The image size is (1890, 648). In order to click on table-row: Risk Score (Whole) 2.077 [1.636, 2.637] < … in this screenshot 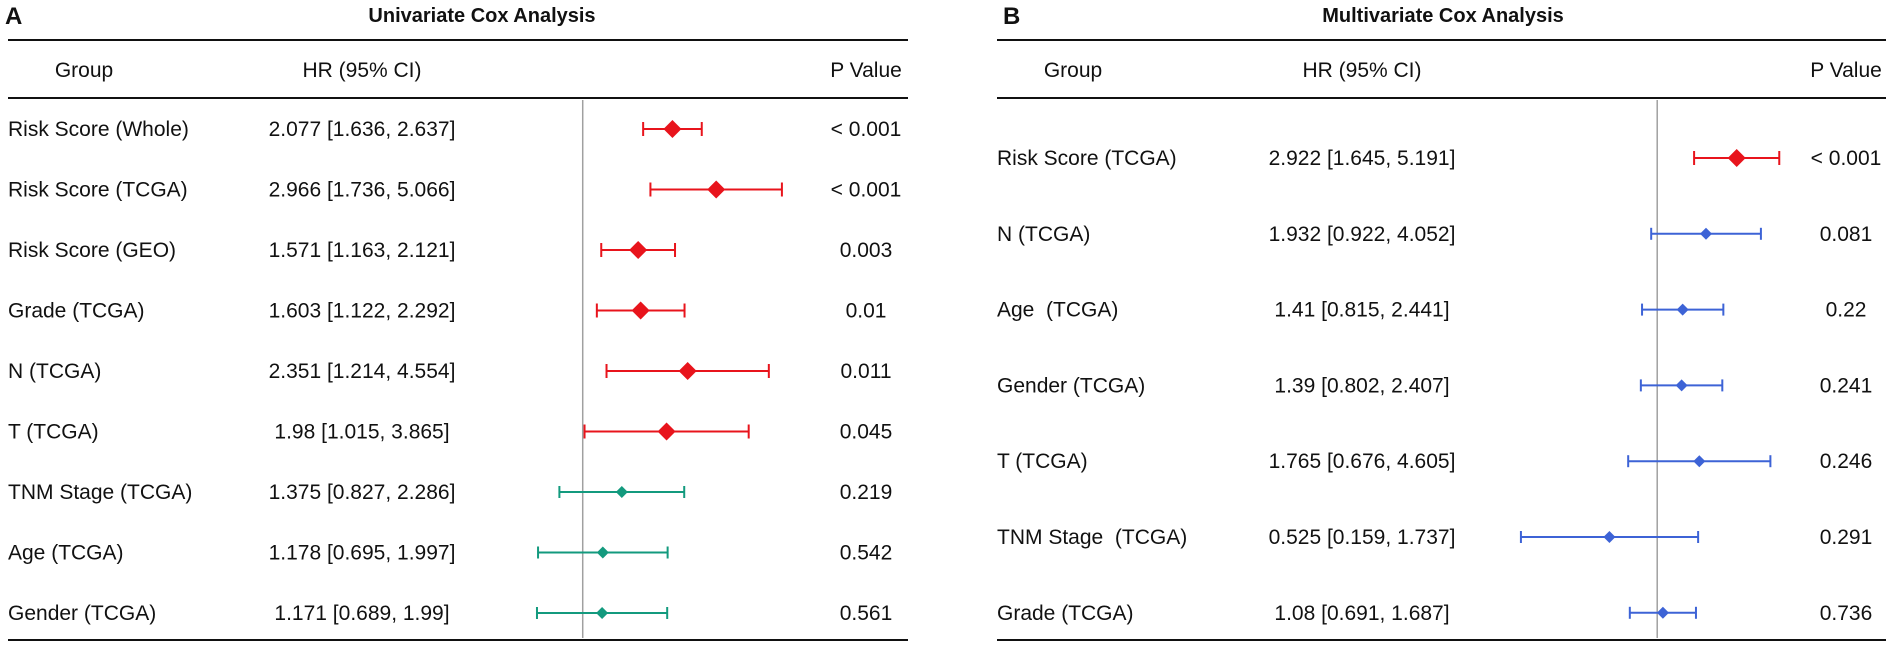, I will do `click(454, 129)`.